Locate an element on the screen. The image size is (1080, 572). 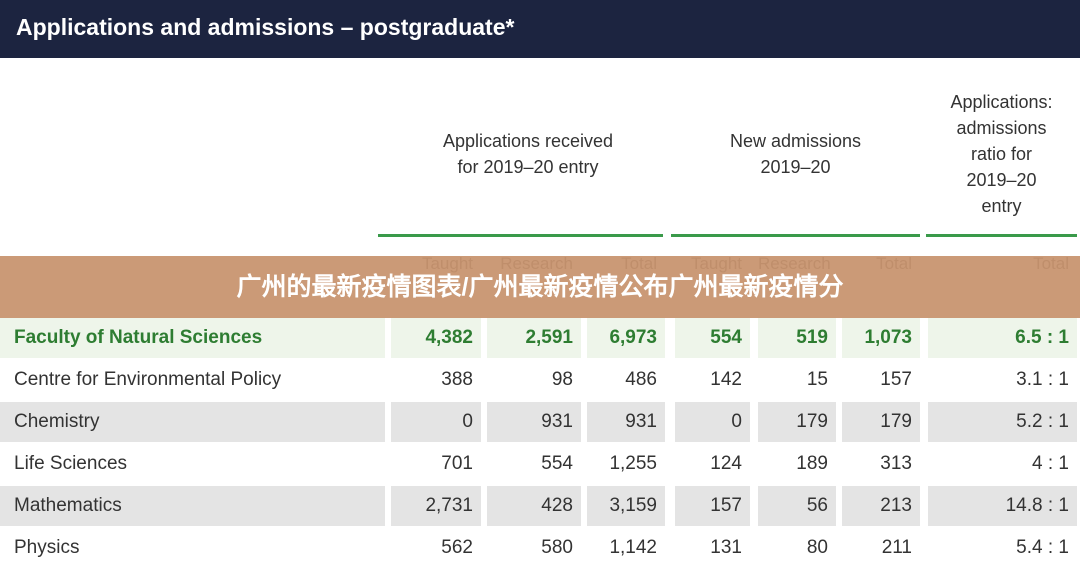
cell: 6,973 is located at coordinates (626, 338).